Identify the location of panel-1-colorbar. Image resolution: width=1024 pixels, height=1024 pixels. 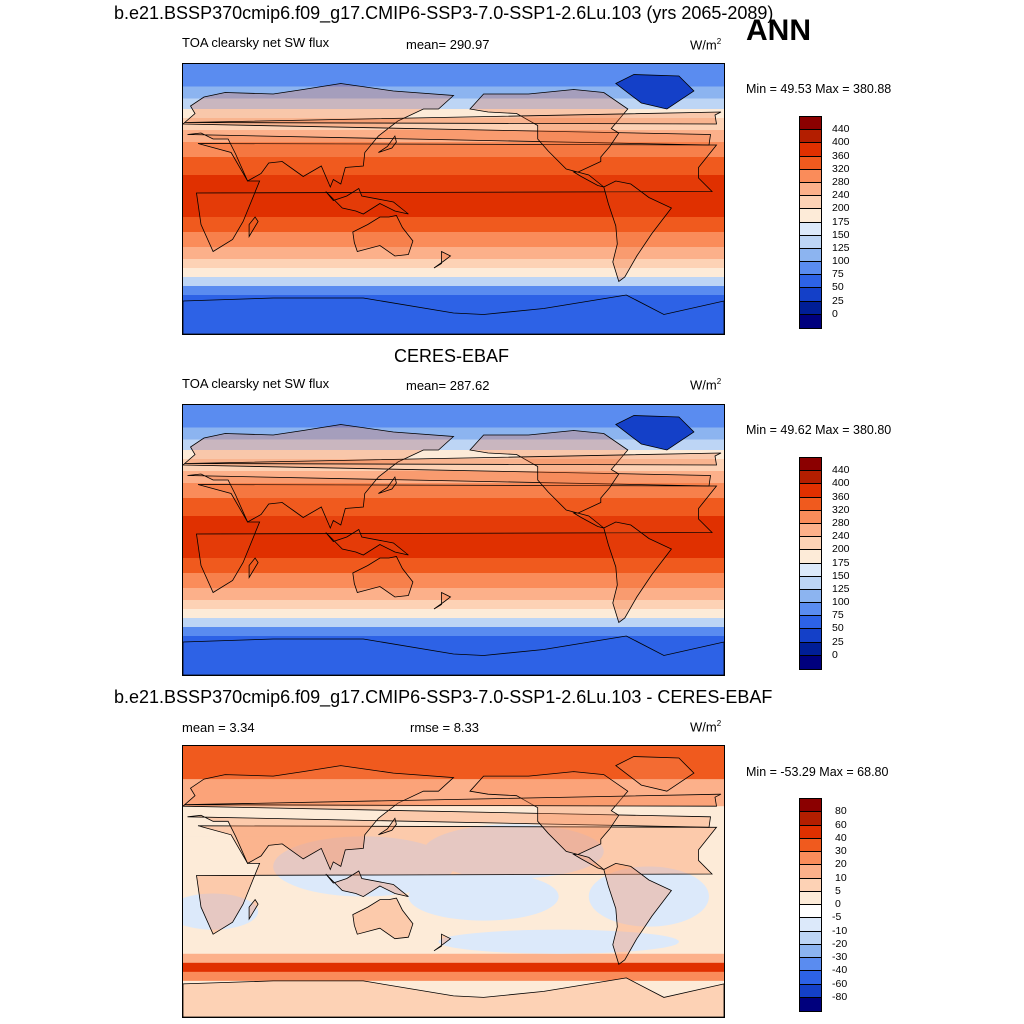
(810, 222).